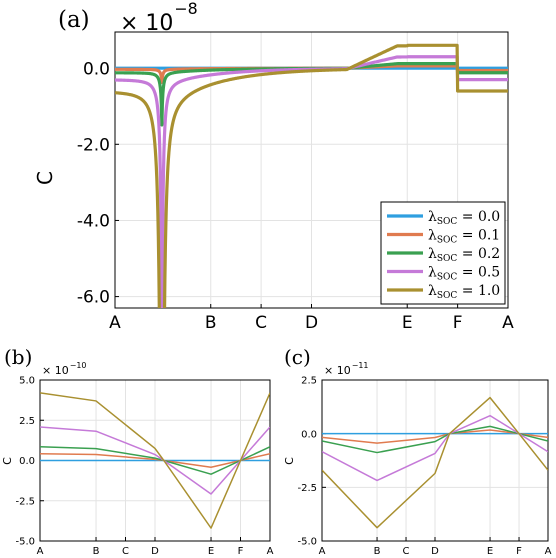  I want to click on panel-c: A B C D E F A 2.5 0.0 -2.5 -5.0, so click(424, 466).